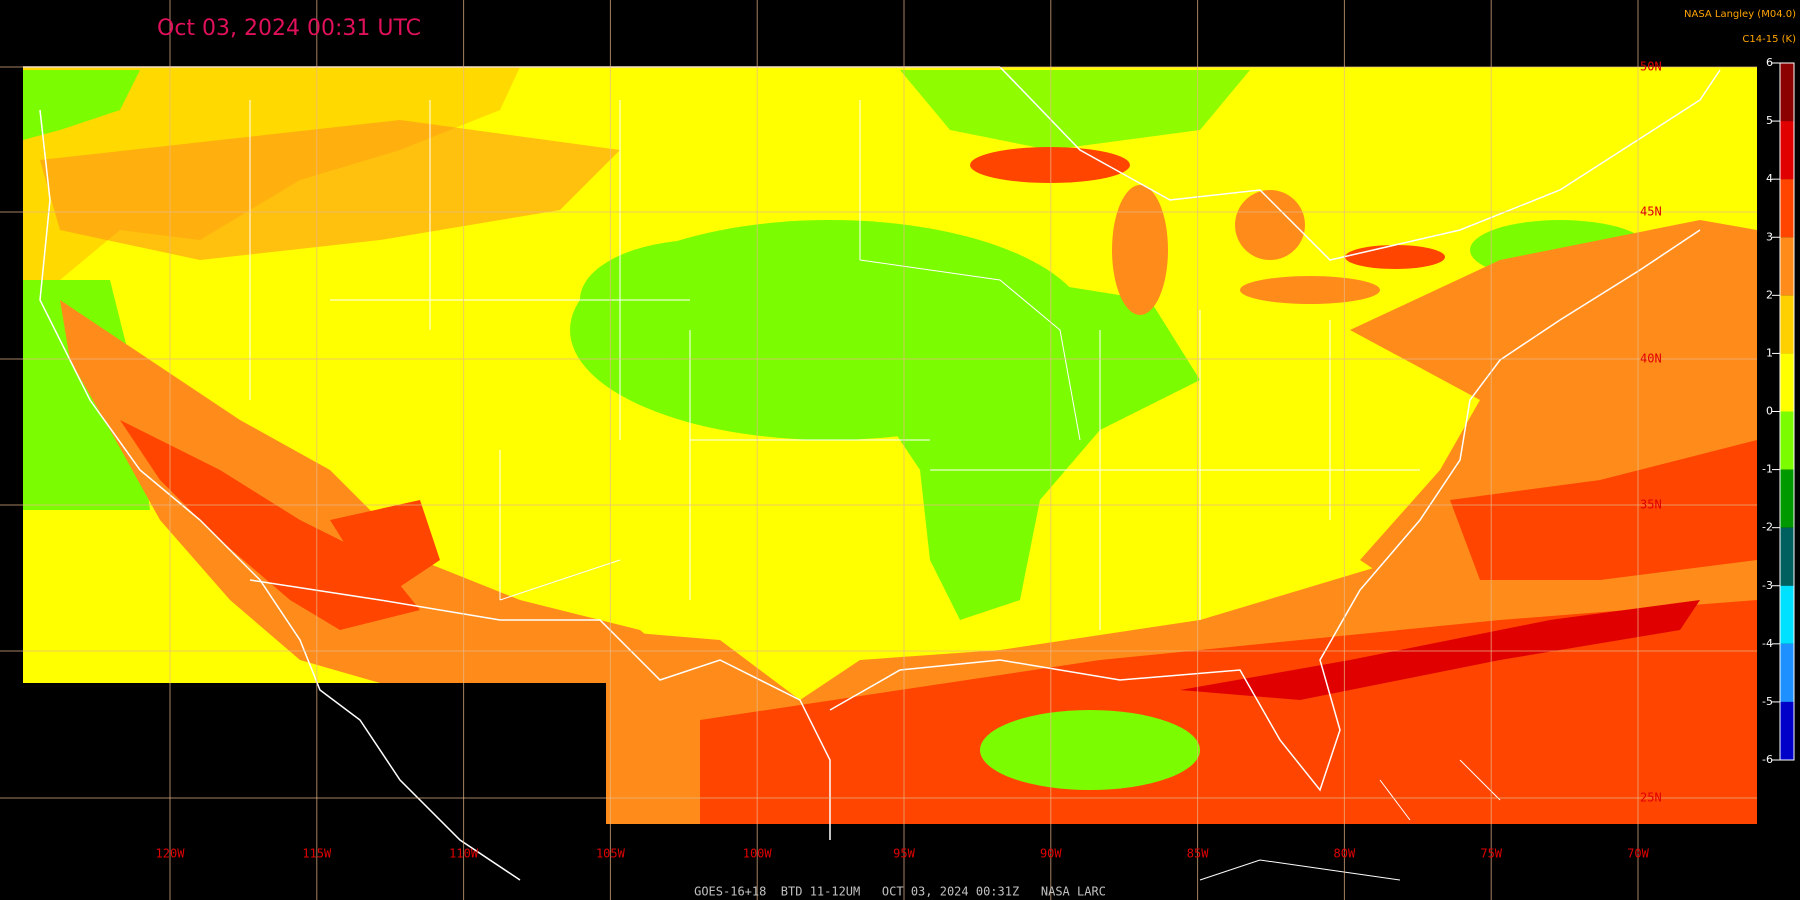 This screenshot has height=900, width=1800. I want to click on longitude-label: 120W, so click(171, 854).